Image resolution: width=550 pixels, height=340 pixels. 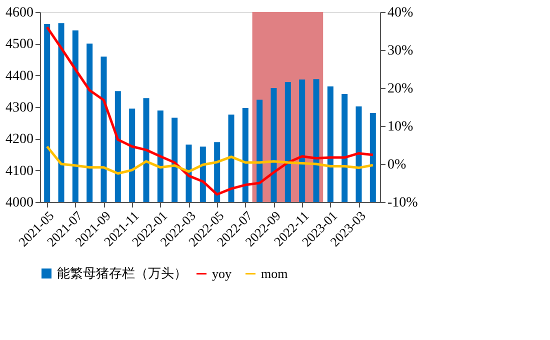 I want to click on y-tick-label: 4600, so click(x=20, y=13).